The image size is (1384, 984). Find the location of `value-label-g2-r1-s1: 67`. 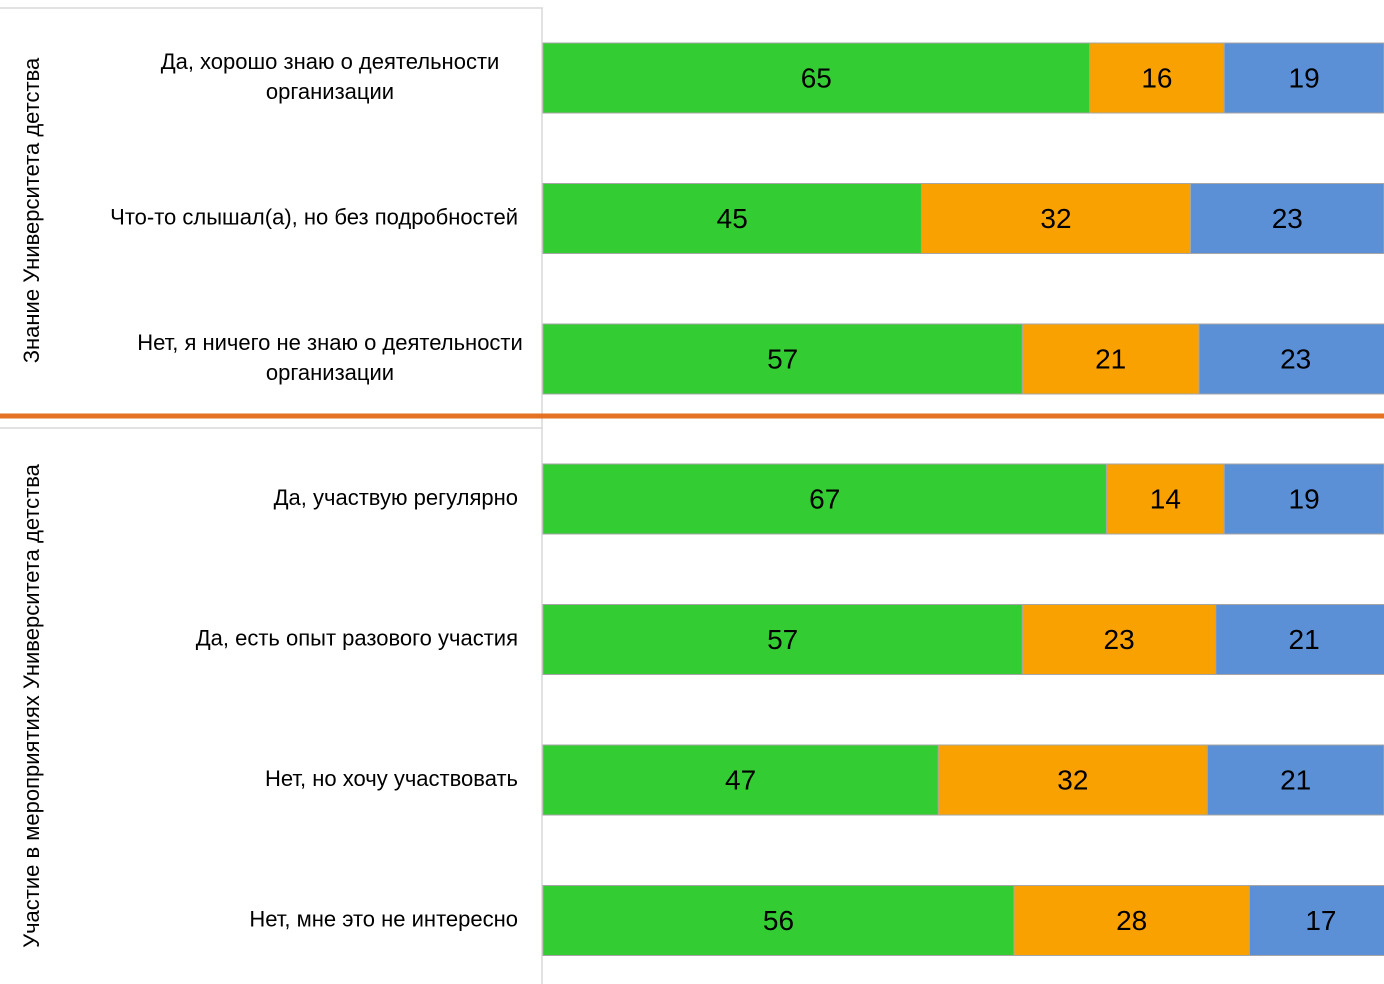

value-label-g2-r1-s1: 67 is located at coordinates (824, 499).